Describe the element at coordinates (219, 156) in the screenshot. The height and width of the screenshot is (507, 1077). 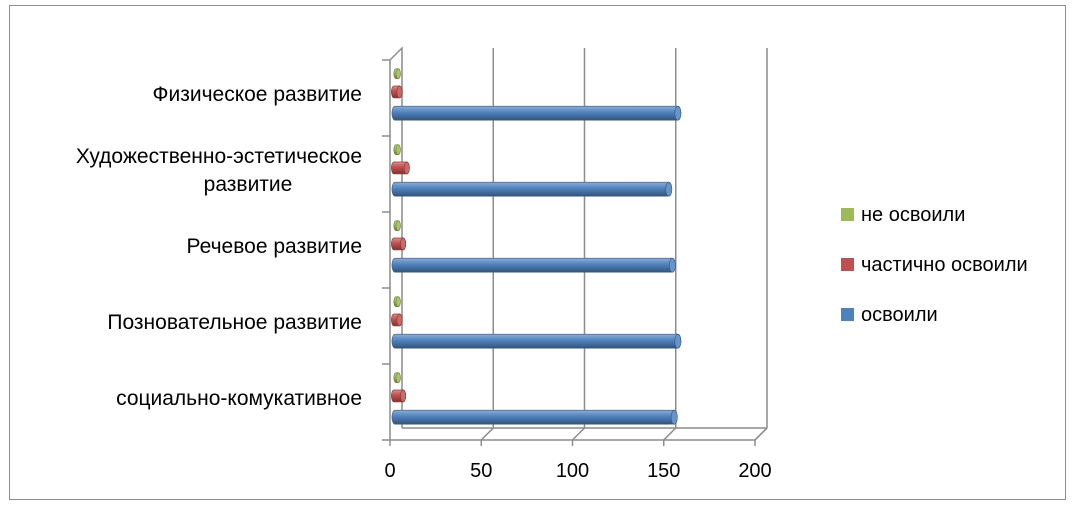
I see `category-label: Художественно-эстетическое` at that location.